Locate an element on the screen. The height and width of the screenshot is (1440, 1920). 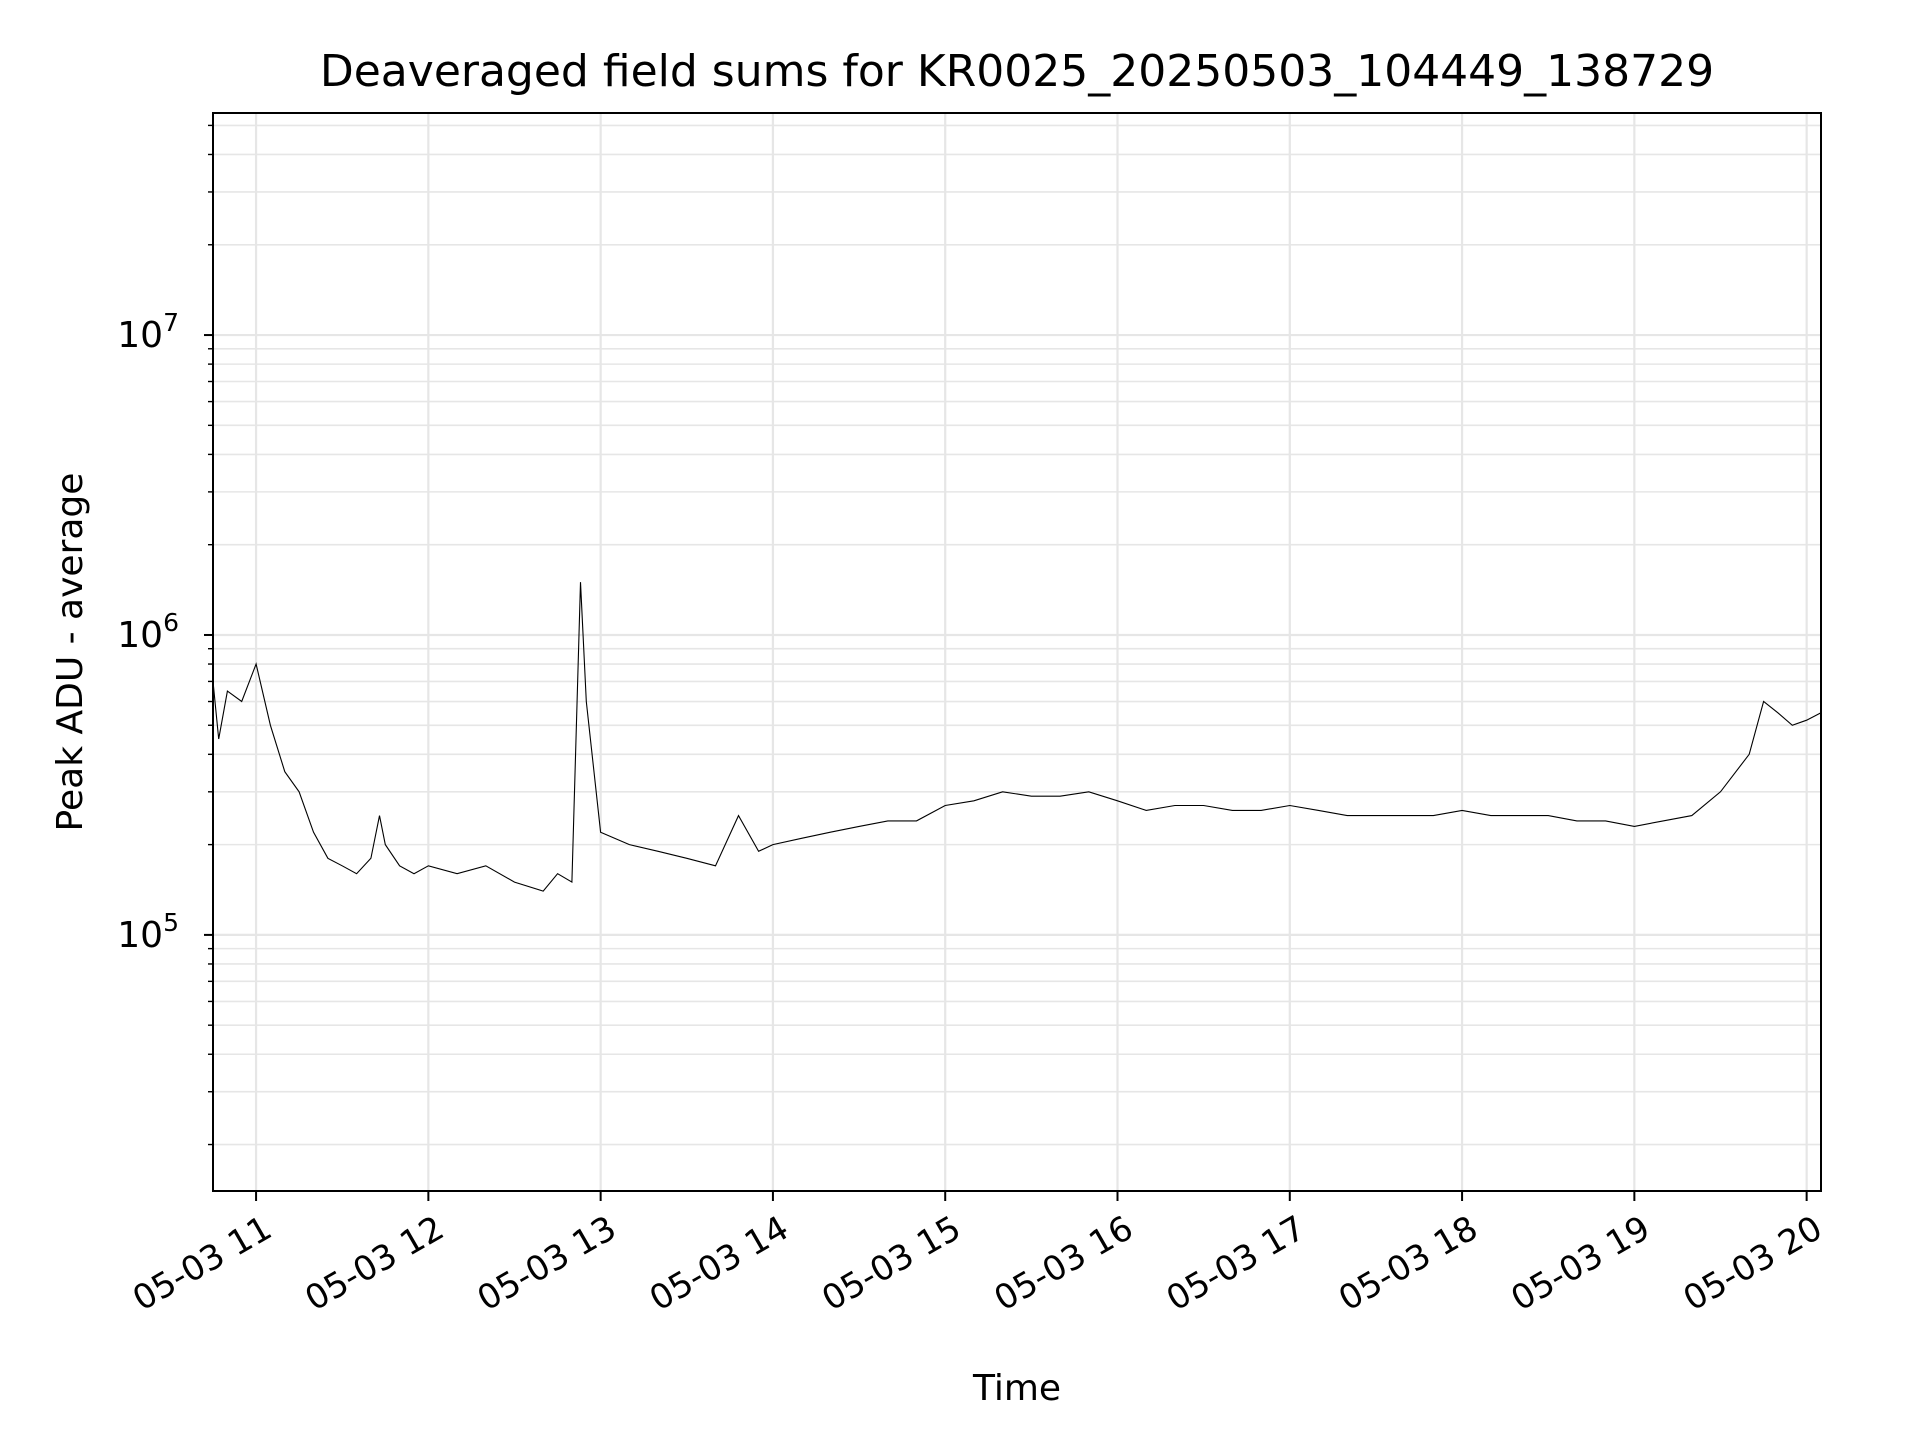
y-axis-label: Peak ADU - average is located at coordinates (70, 652).